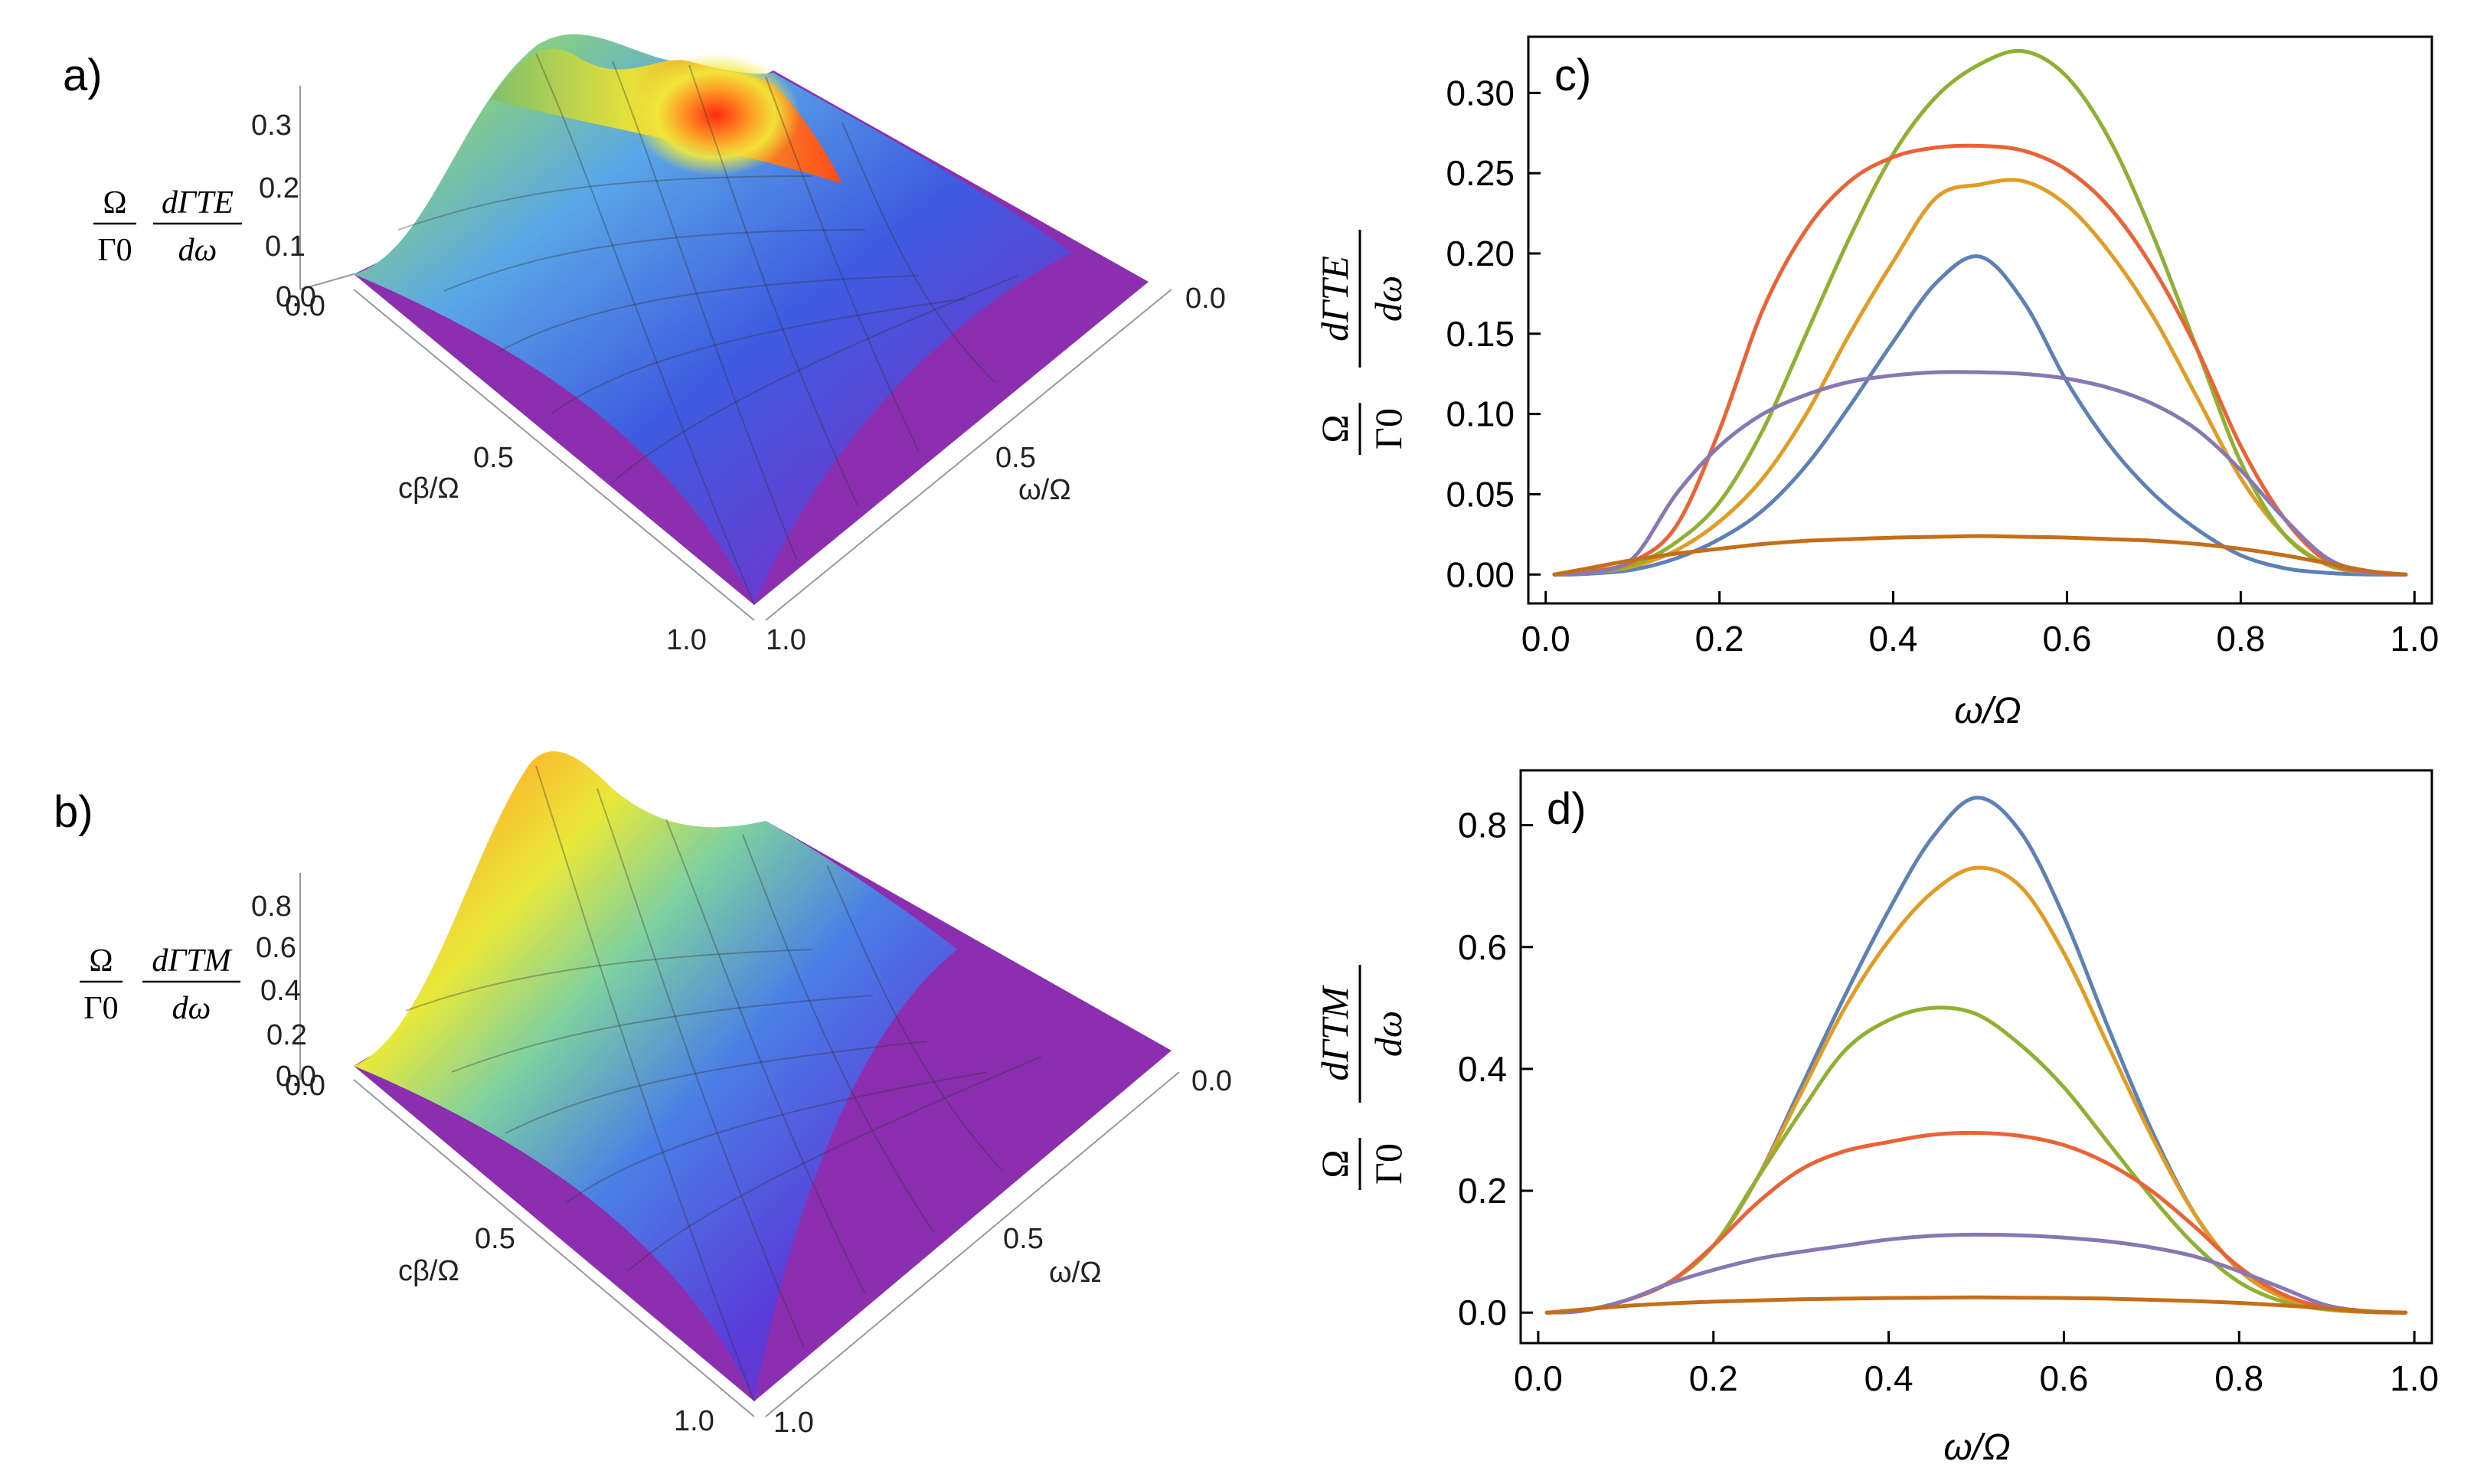 This screenshot has width=2487, height=1484. Describe the element at coordinates (1388, 299) in the screenshot. I see `panel-c-ylabel-den2: dω` at that location.